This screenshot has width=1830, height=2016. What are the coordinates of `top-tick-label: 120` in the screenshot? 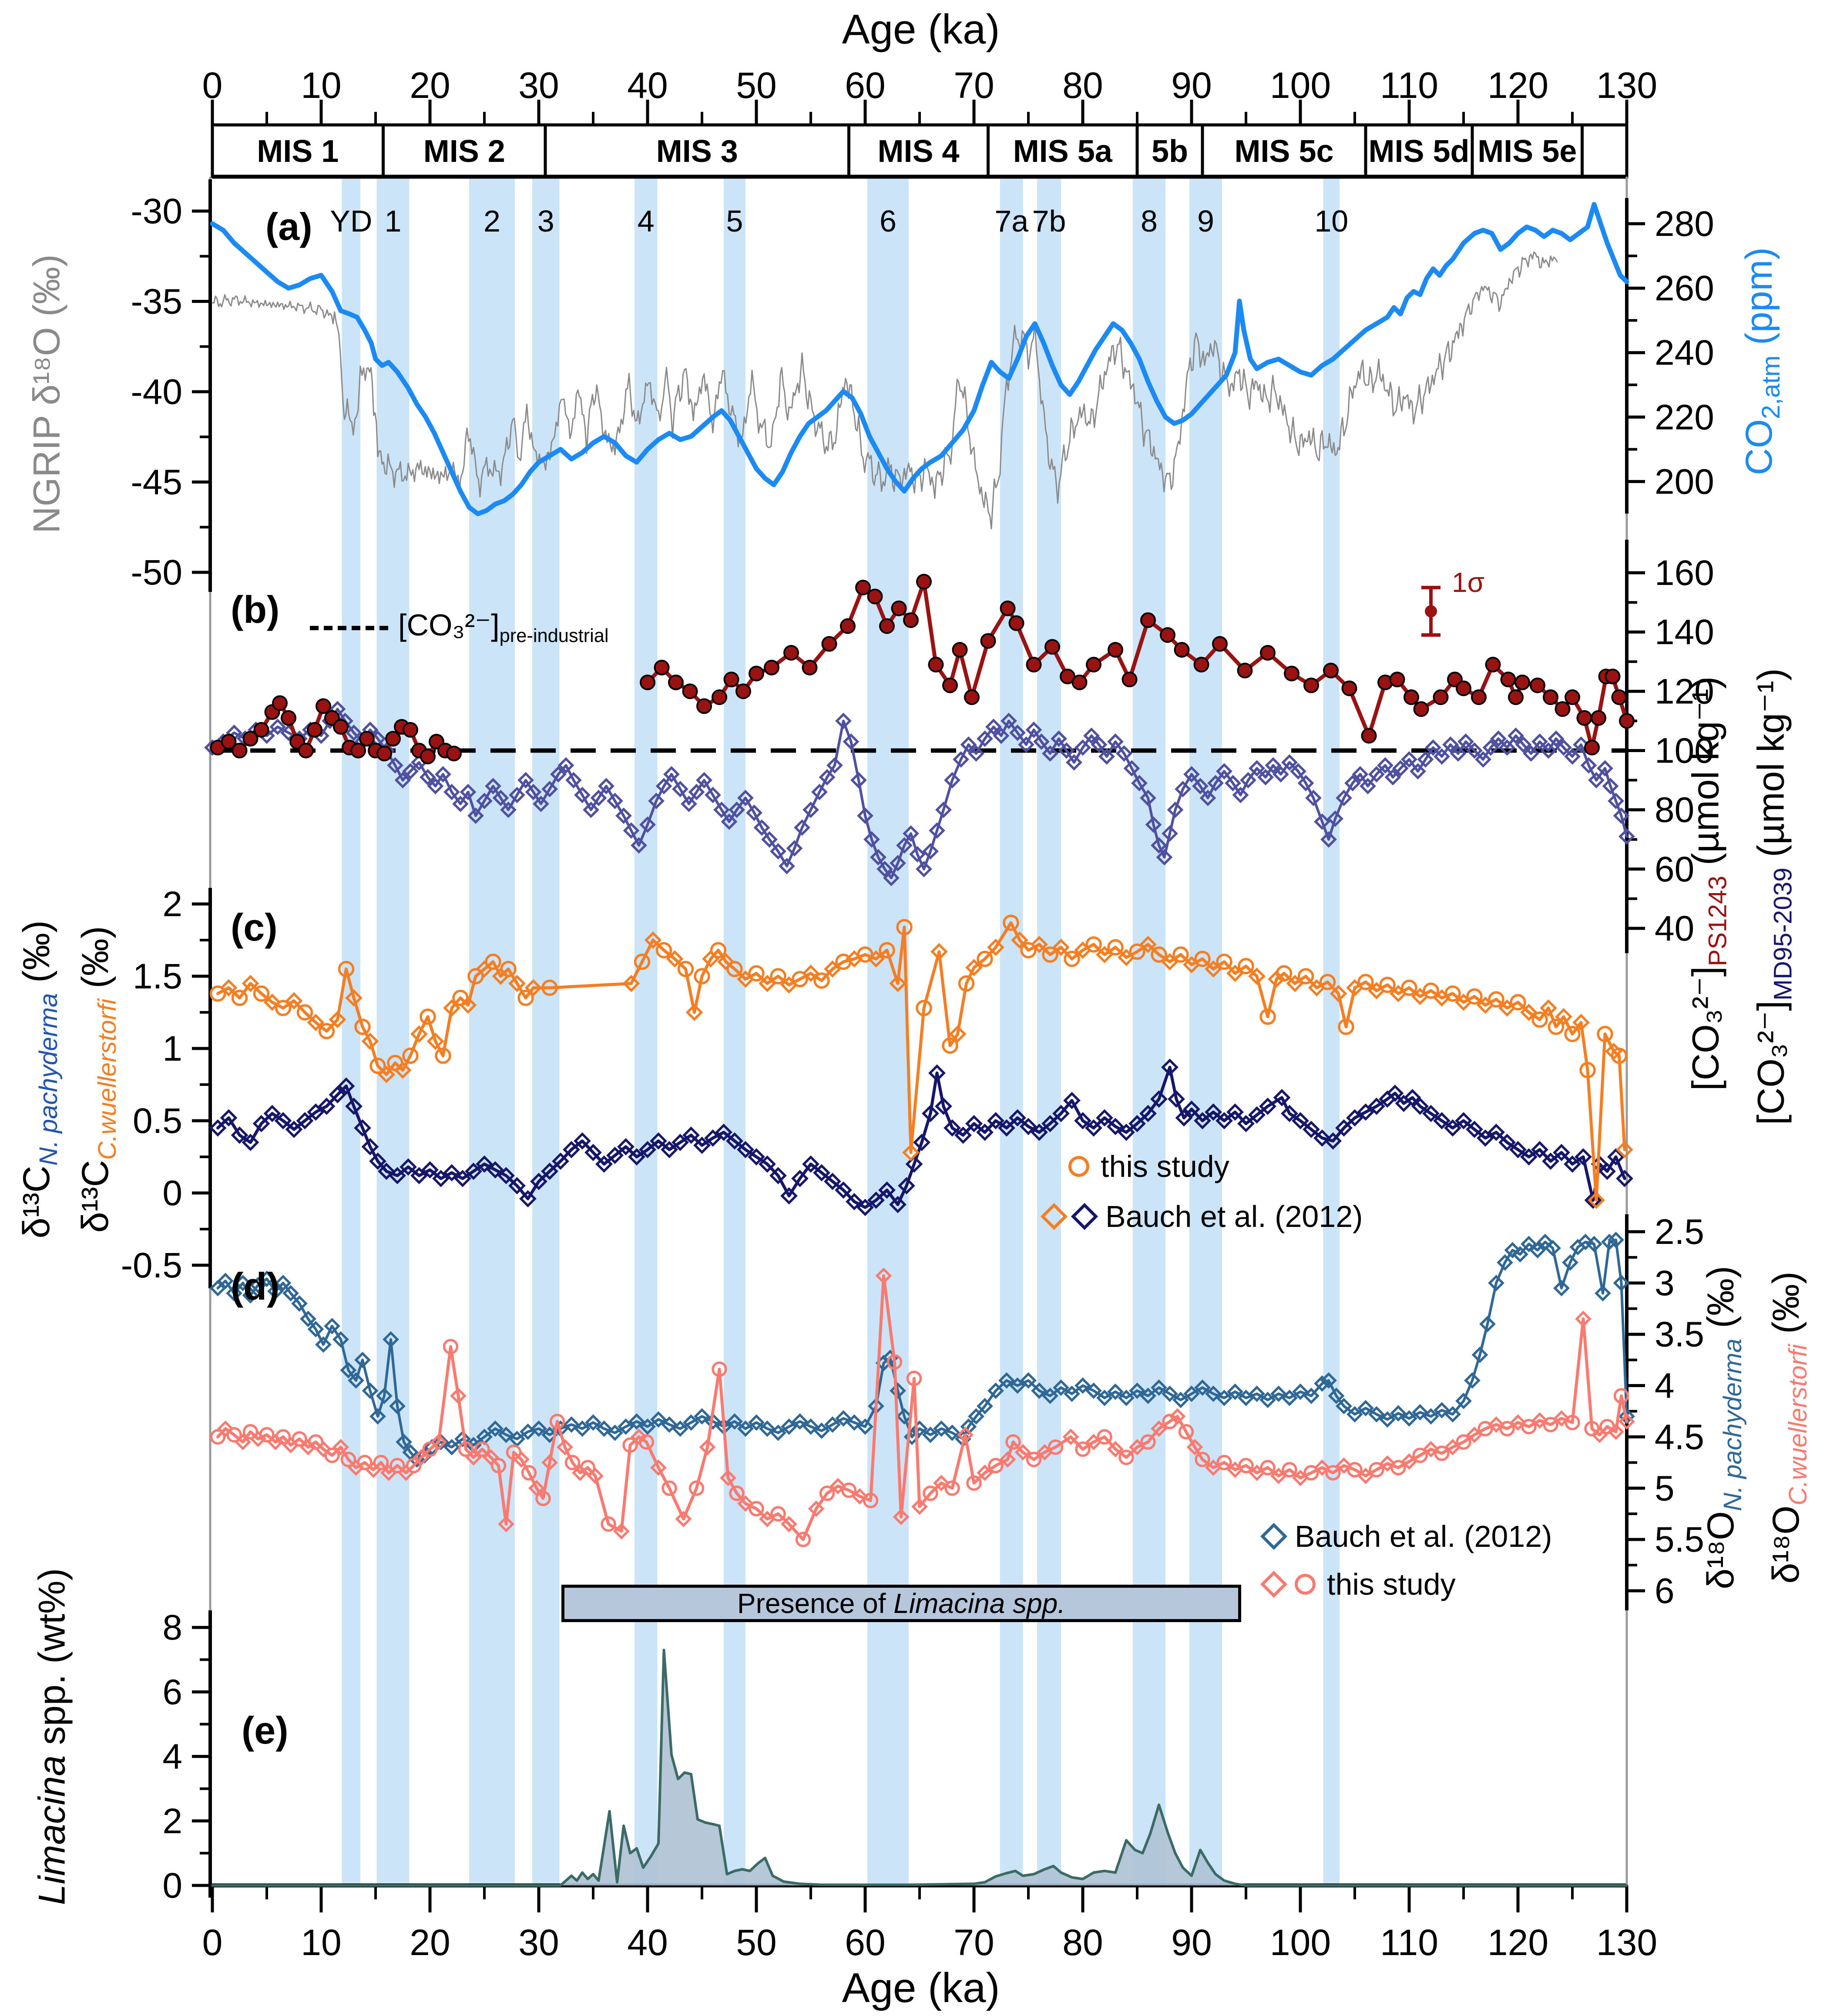 It's located at (1518, 85).